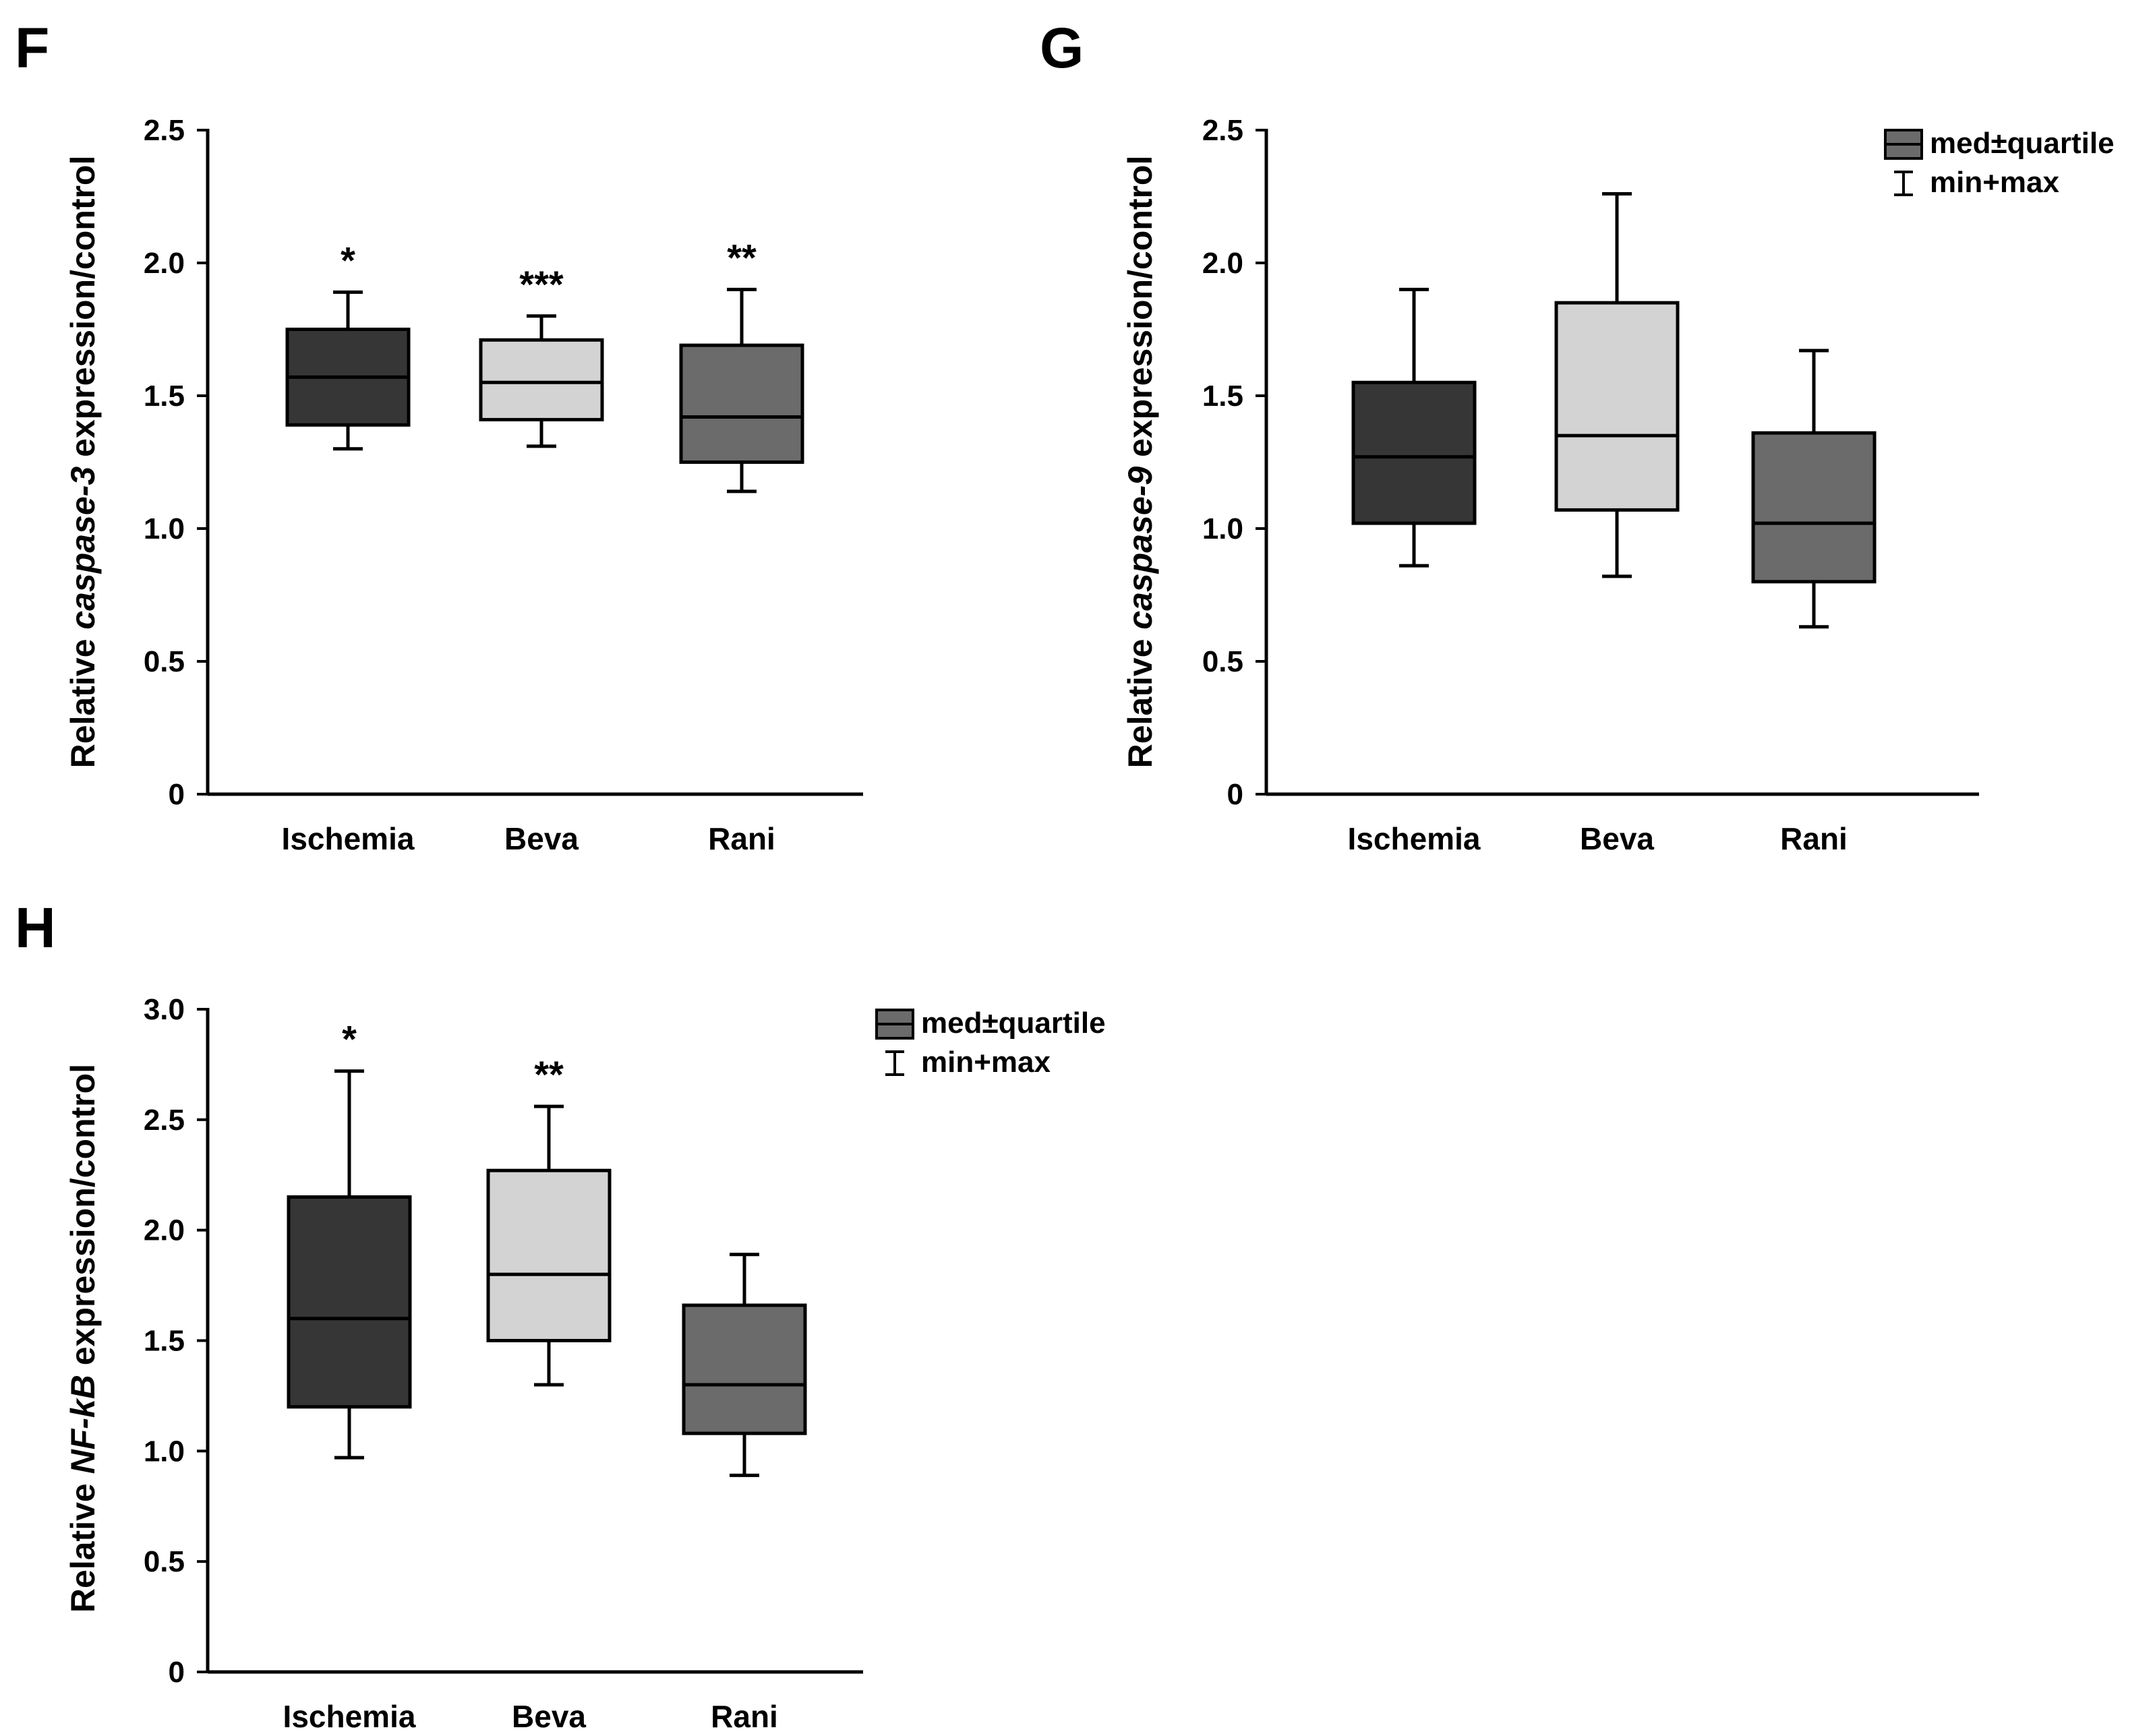  I want to click on panel-f-y-label: Relative caspase-3 expression/control, so click(83, 462).